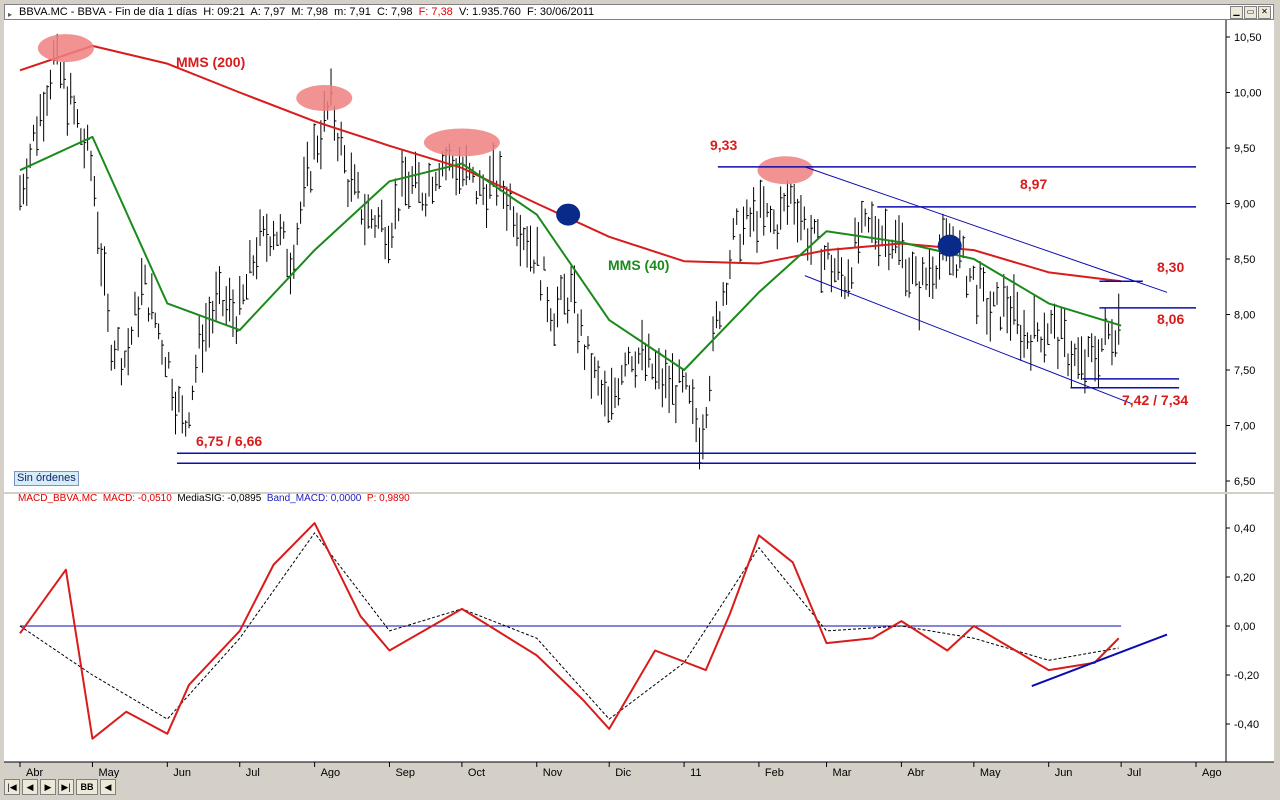 This screenshot has height=800, width=1280. I want to click on x-tick-label: Feb, so click(774, 773).